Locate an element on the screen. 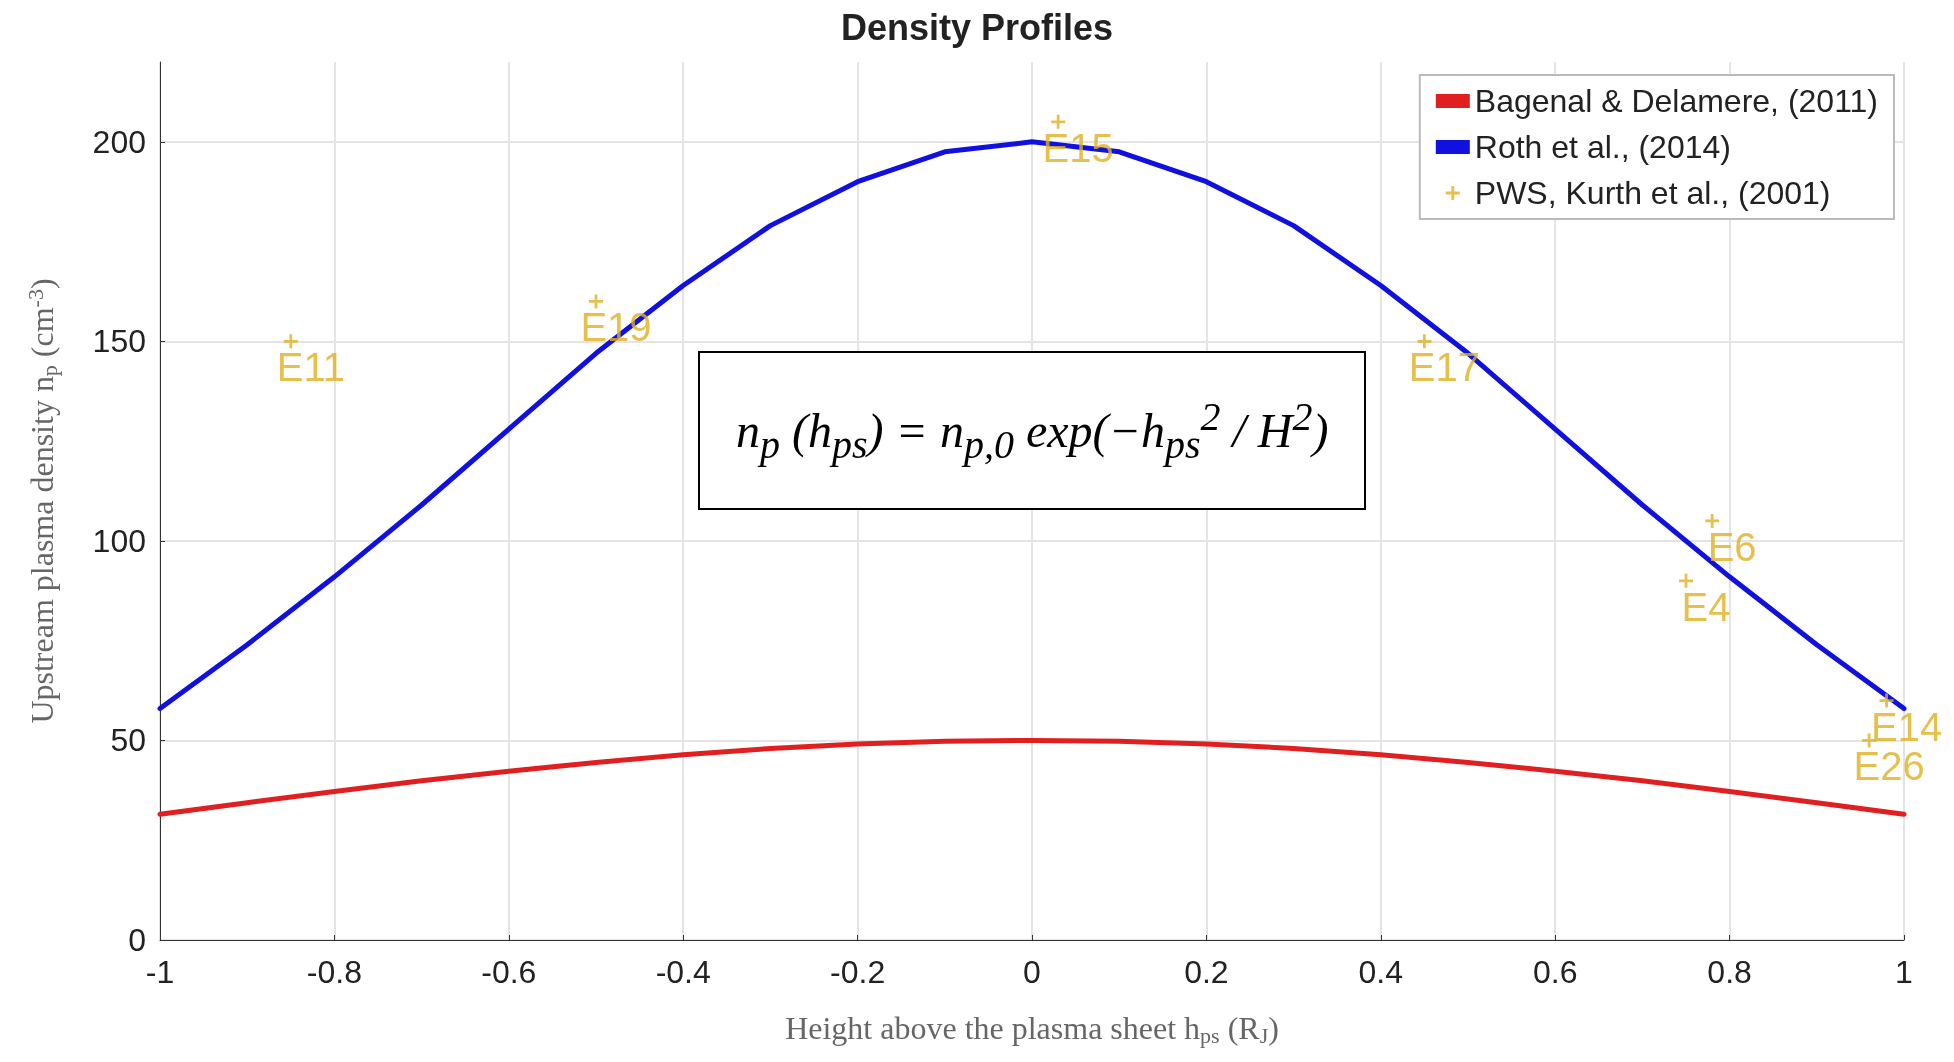 The width and height of the screenshot is (1954, 1062). x-tick-label: 0.6 is located at coordinates (1555, 972).